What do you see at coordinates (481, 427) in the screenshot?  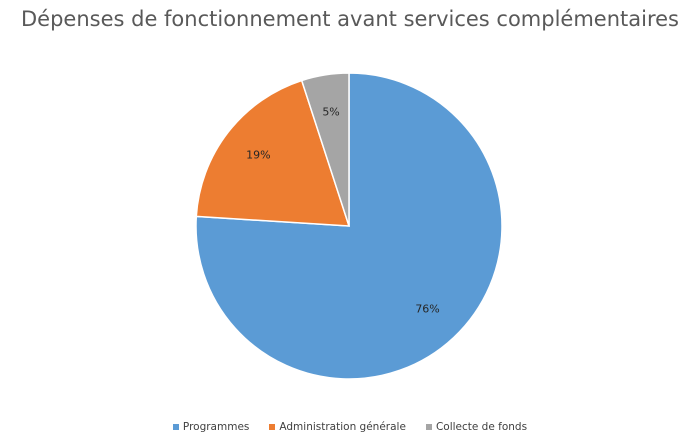 I see `legend-label-2: Collecte de fonds` at bounding box center [481, 427].